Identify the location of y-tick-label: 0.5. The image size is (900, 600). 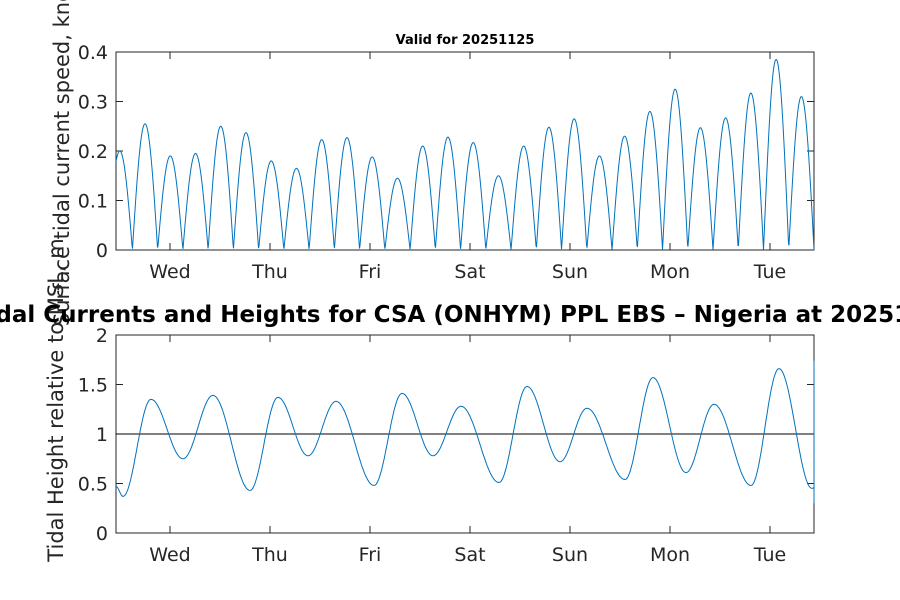
(93, 485).